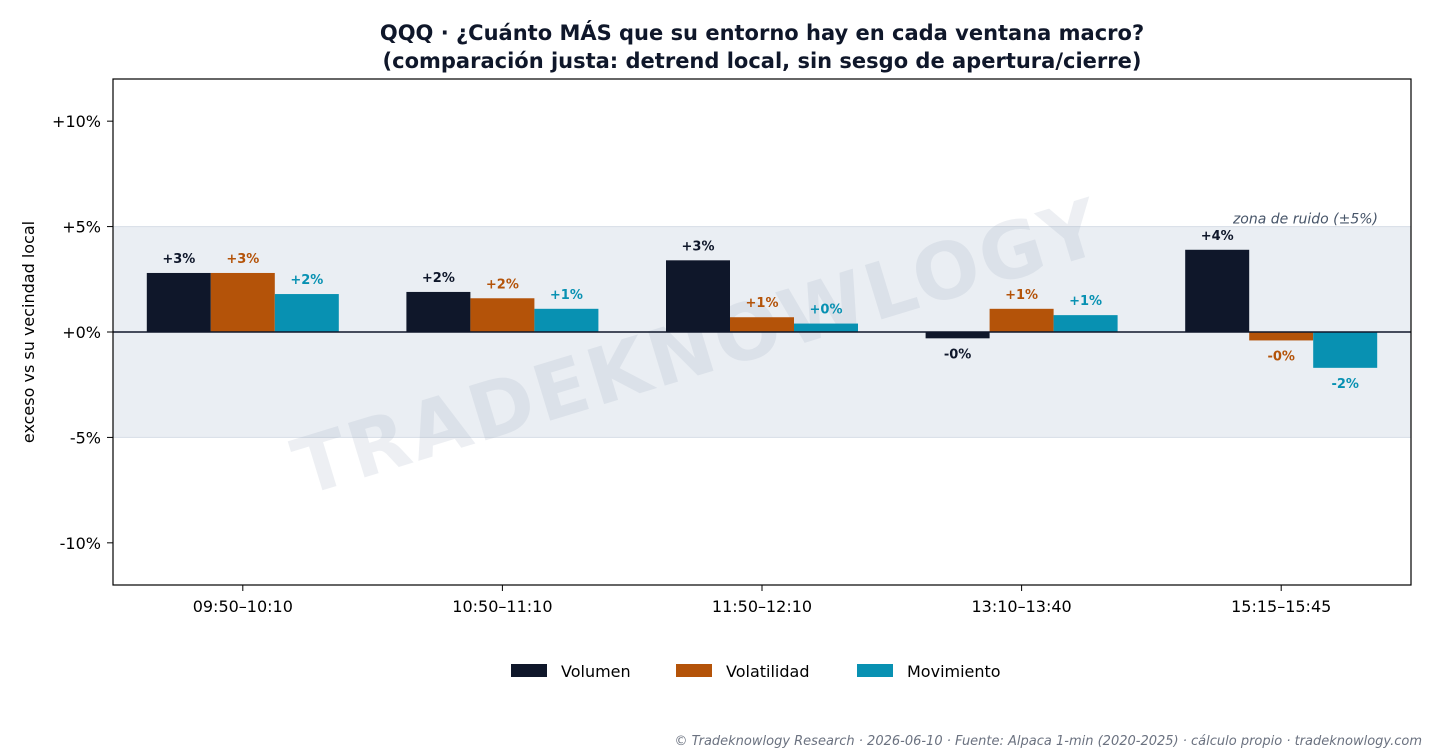  I want to click on bar-label-volumen-1: +2%, so click(438, 278).